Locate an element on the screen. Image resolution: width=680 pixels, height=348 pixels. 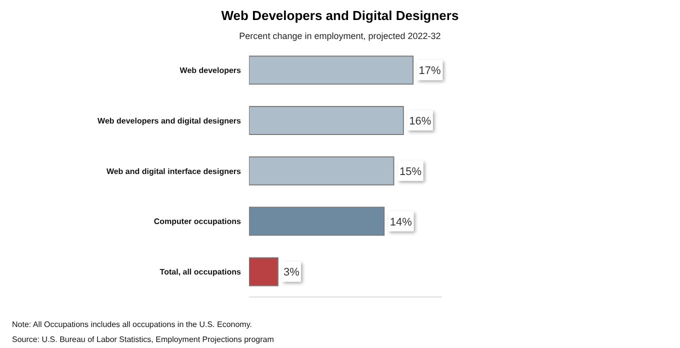
source-note: Source: U.S. Bureau of Labor Statistics, Employment Projections program is located at coordinates (143, 340).